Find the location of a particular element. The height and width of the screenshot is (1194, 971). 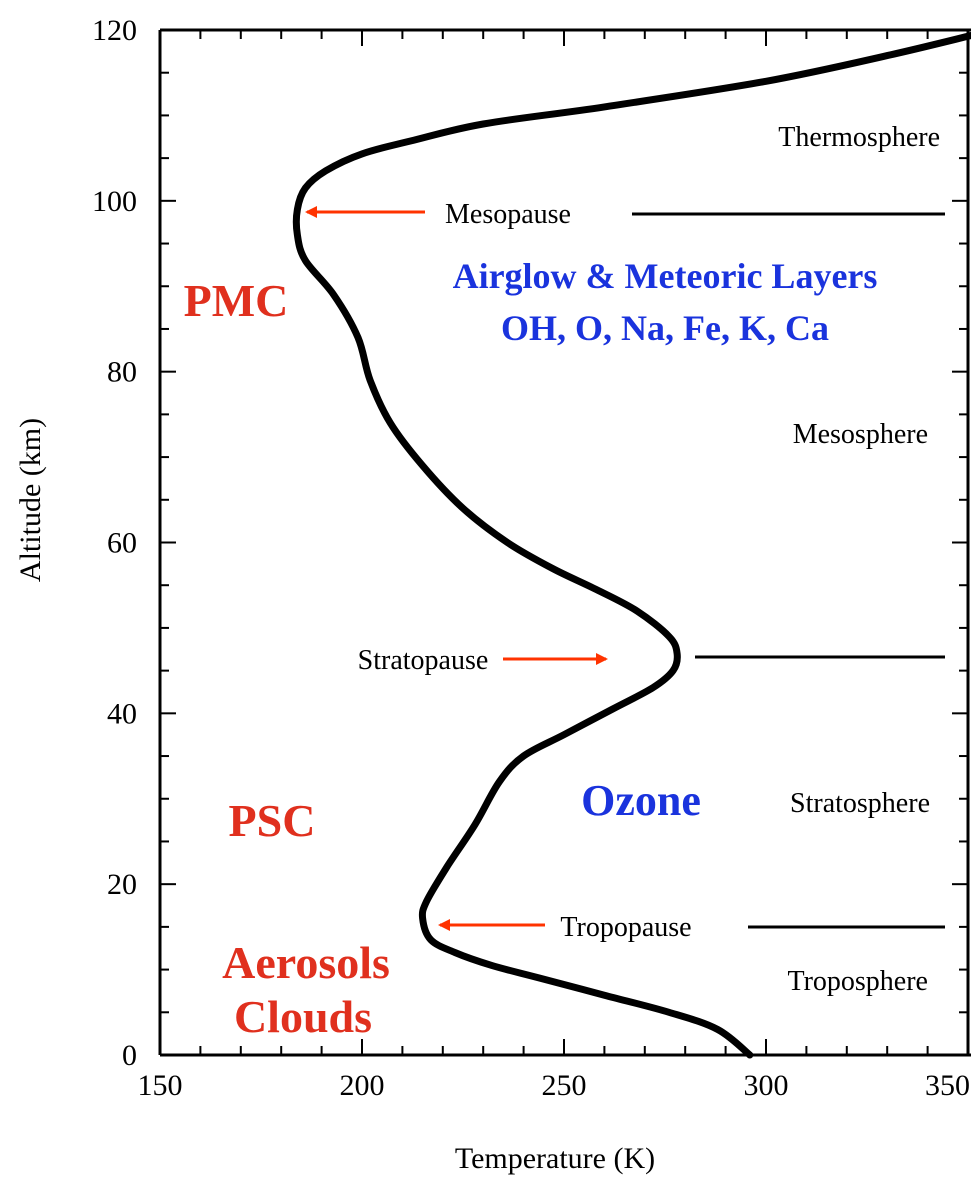

x-tick-label: 300 is located at coordinates (766, 1085).